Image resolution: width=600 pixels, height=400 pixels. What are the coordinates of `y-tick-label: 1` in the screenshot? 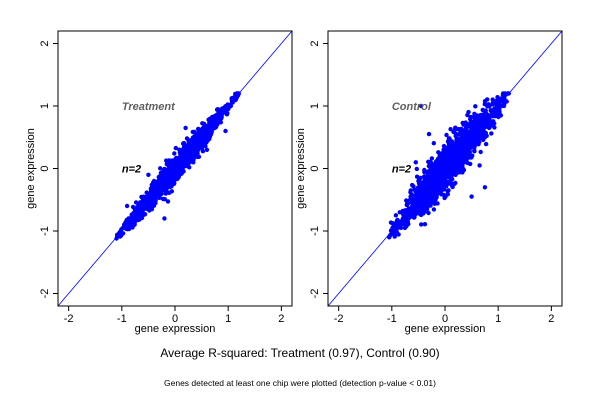 It's located at (315, 106).